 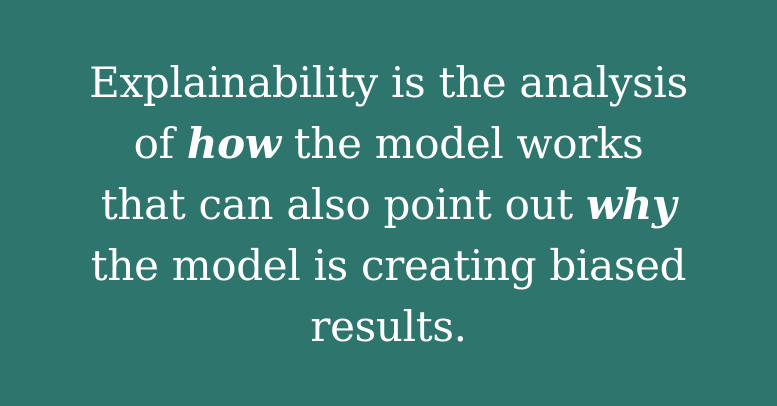 What do you see at coordinates (388, 326) in the screenshot?
I see `quote-line-5: results.` at bounding box center [388, 326].